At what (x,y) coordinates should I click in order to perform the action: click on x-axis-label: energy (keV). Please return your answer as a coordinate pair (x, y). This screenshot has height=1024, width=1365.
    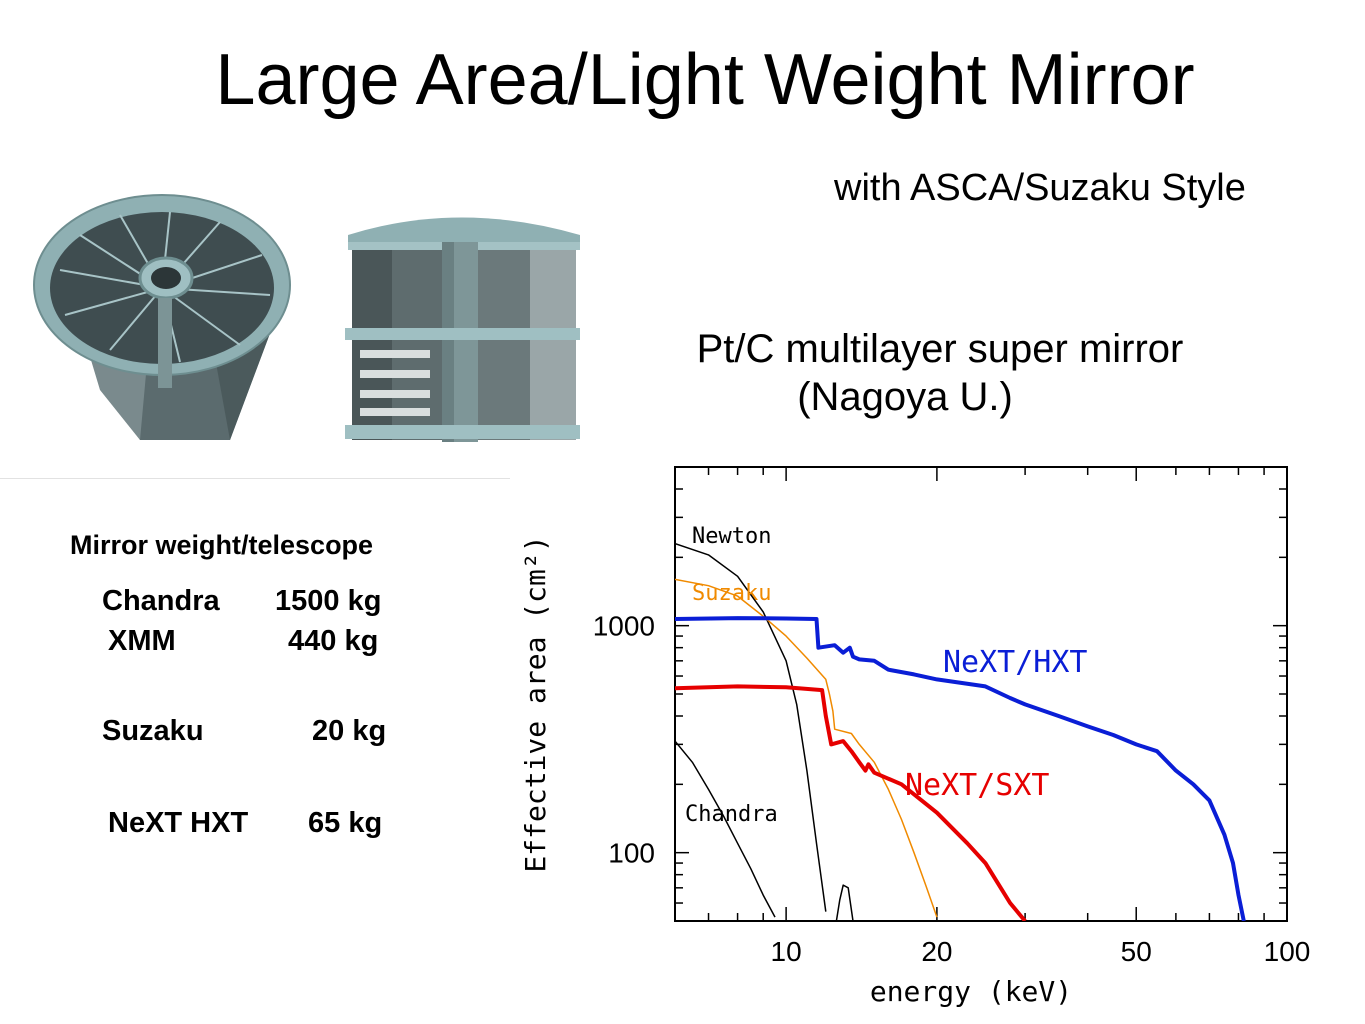
    Looking at the image, I should click on (971, 991).